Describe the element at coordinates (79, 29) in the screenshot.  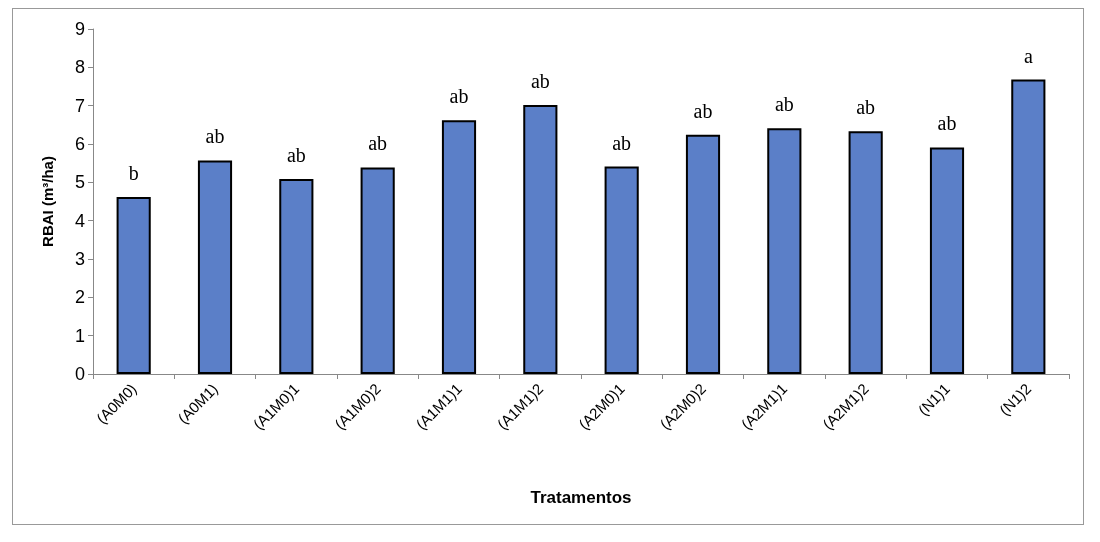
I see `y-tick-label: 9` at that location.